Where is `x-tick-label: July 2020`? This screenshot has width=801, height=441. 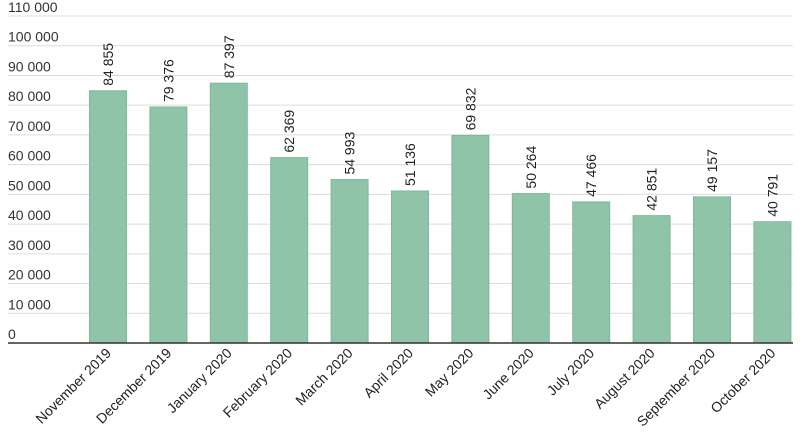
x-tick-label: July 2020 is located at coordinates (571, 372).